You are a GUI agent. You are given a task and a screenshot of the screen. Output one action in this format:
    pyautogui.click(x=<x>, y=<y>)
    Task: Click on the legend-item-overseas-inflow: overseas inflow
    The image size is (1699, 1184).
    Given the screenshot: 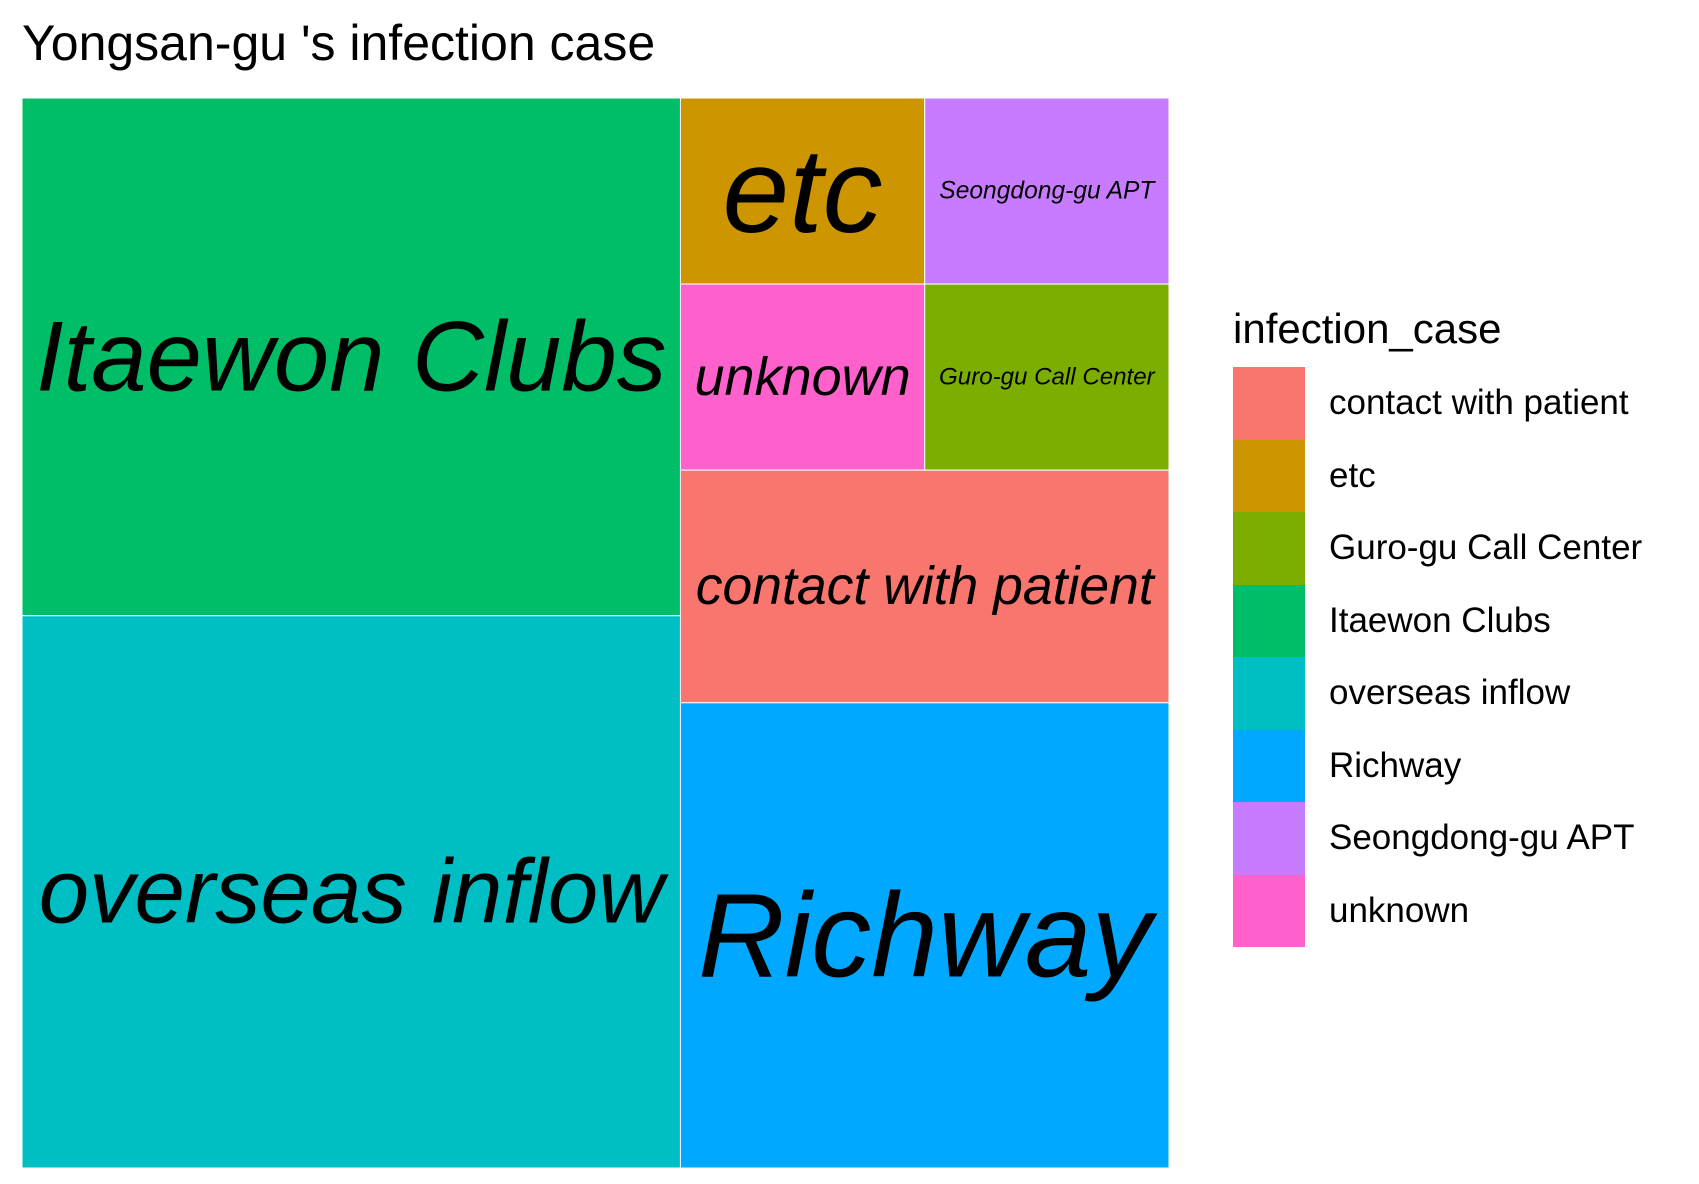 What is the action you would take?
    pyautogui.click(x=1437, y=693)
    